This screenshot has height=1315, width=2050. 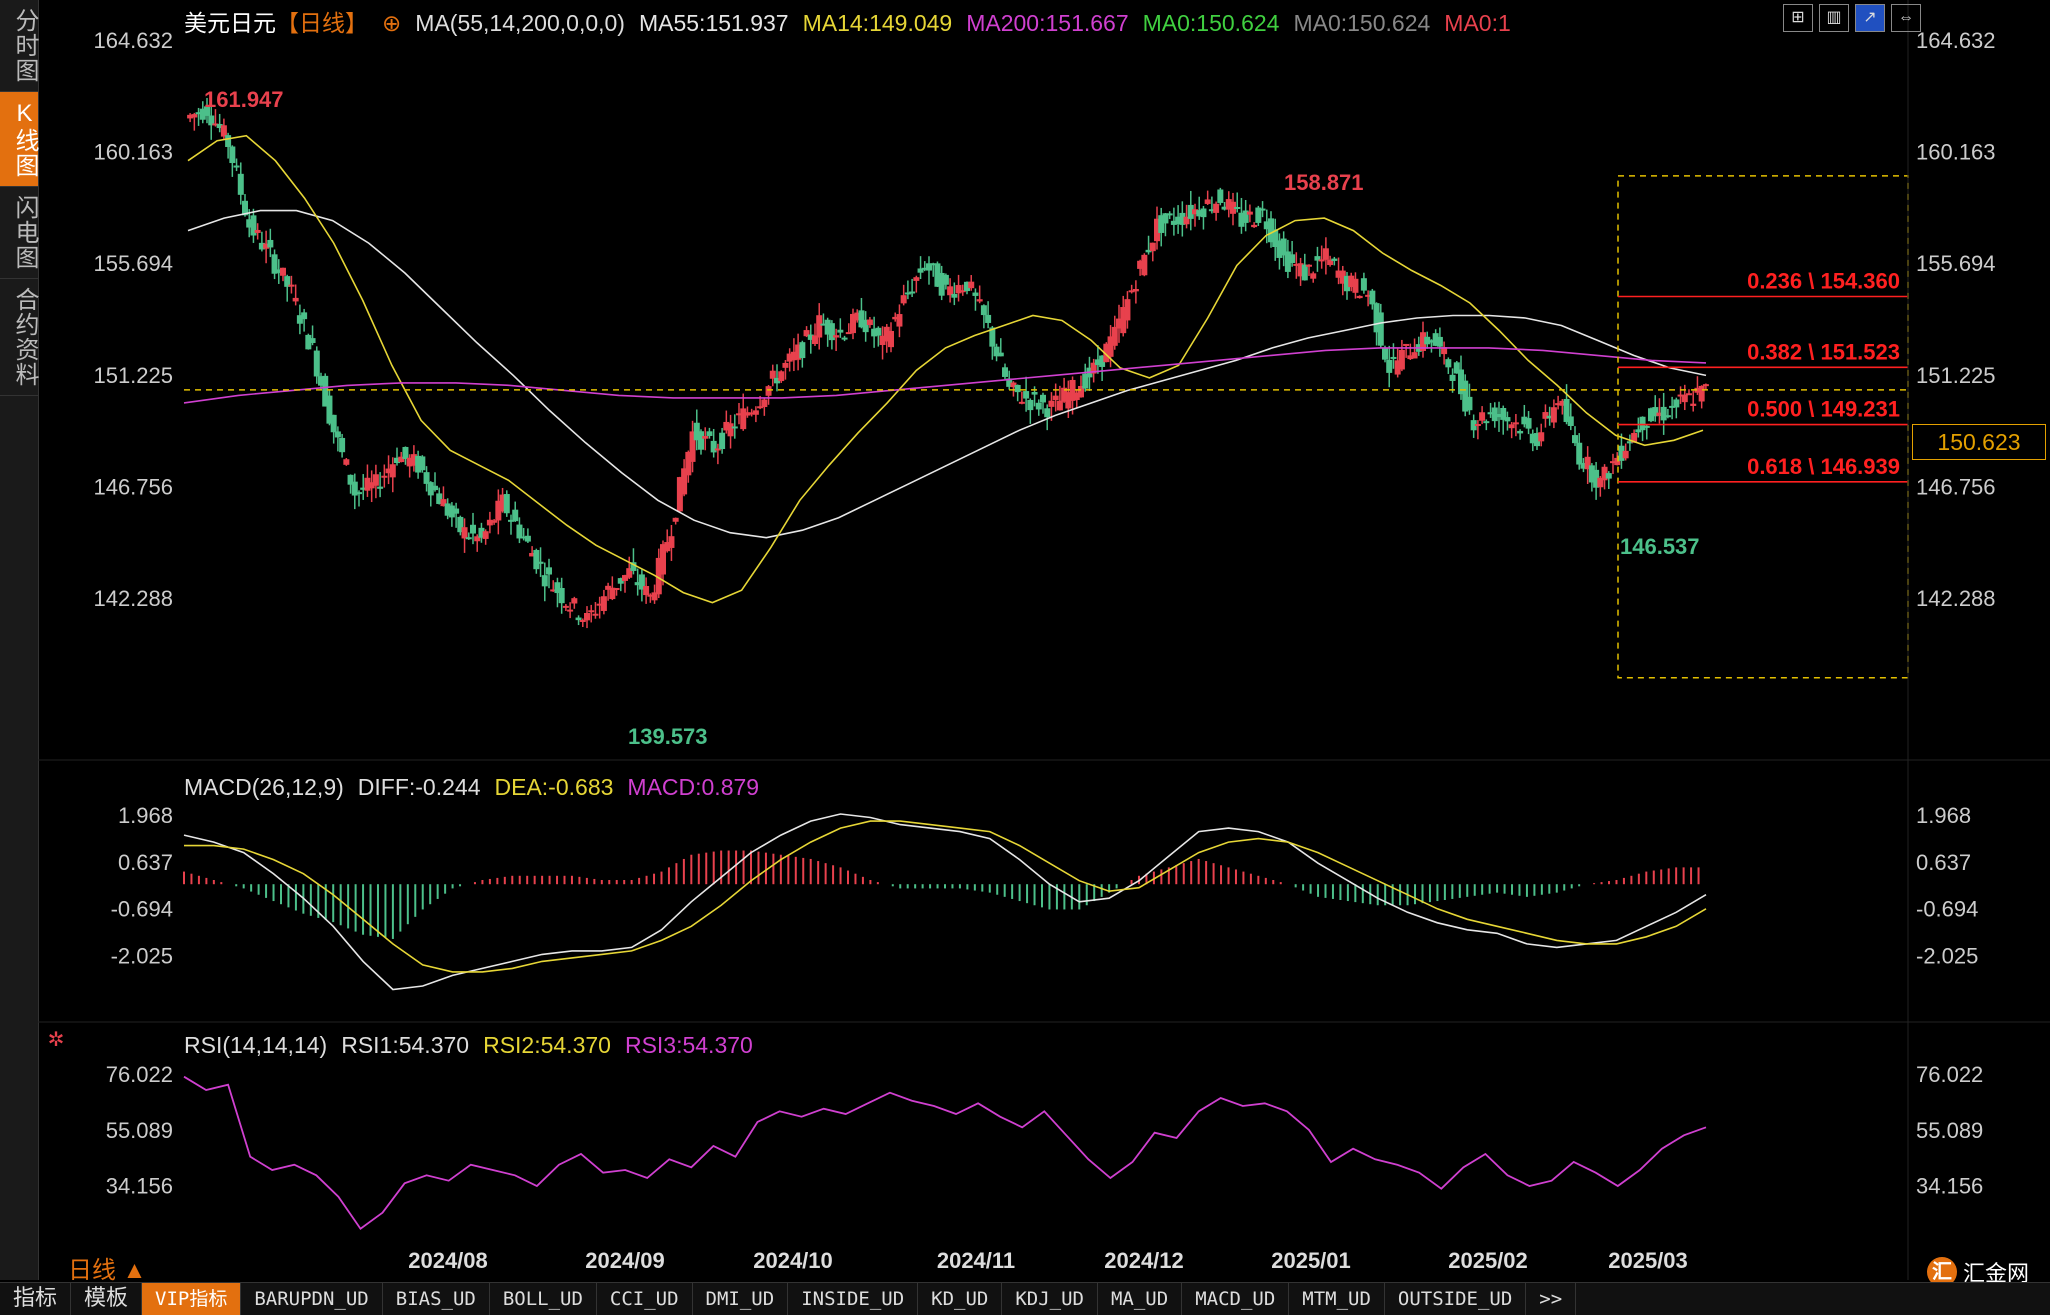 I want to click on low-label-2: 146.537, so click(x=1660, y=546).